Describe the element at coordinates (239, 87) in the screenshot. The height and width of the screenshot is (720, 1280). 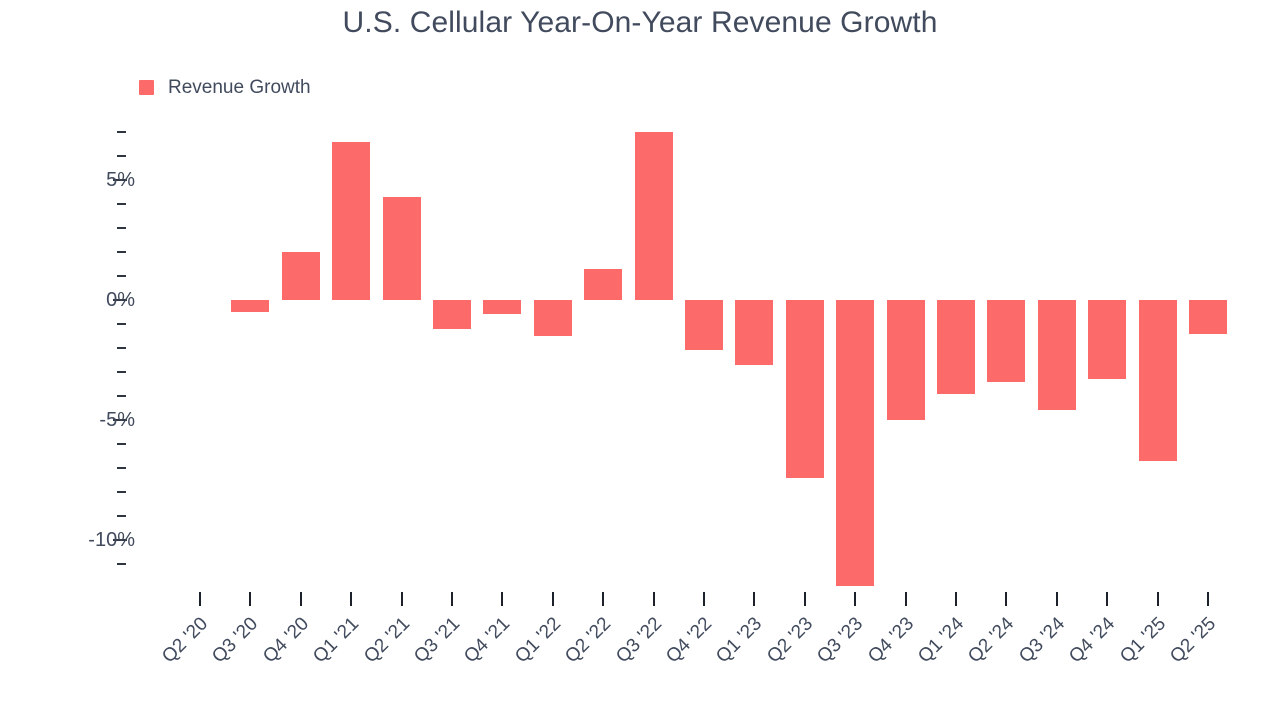
I see `legend-label-revenue-growth: Revenue Growth` at that location.